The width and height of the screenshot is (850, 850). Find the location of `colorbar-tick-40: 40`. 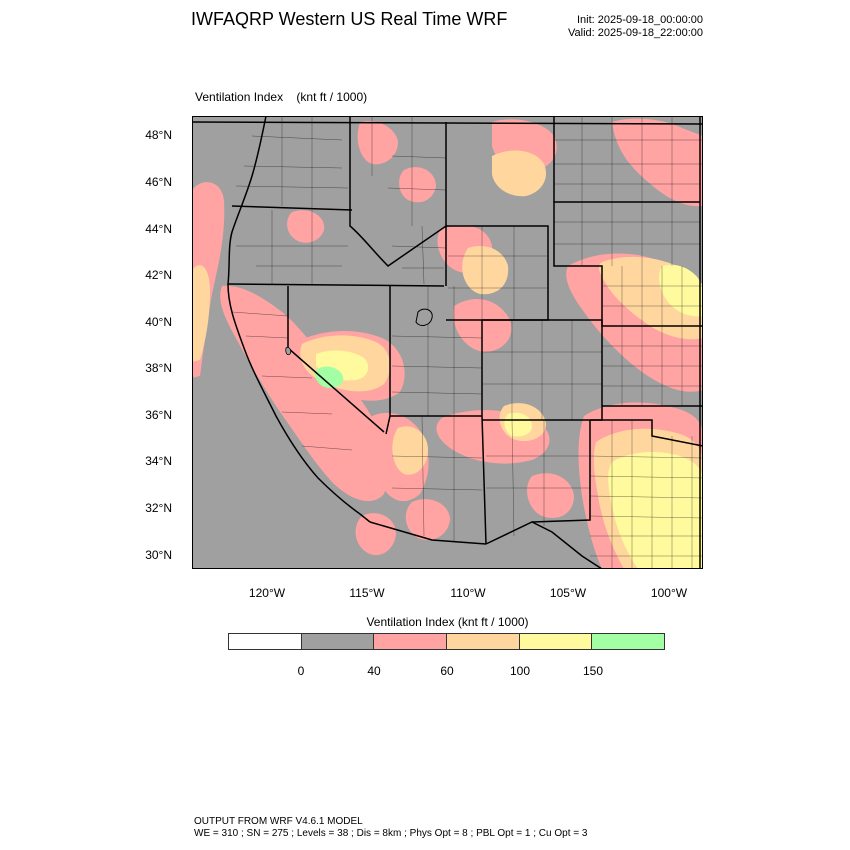

colorbar-tick-40: 40 is located at coordinates (374, 671).